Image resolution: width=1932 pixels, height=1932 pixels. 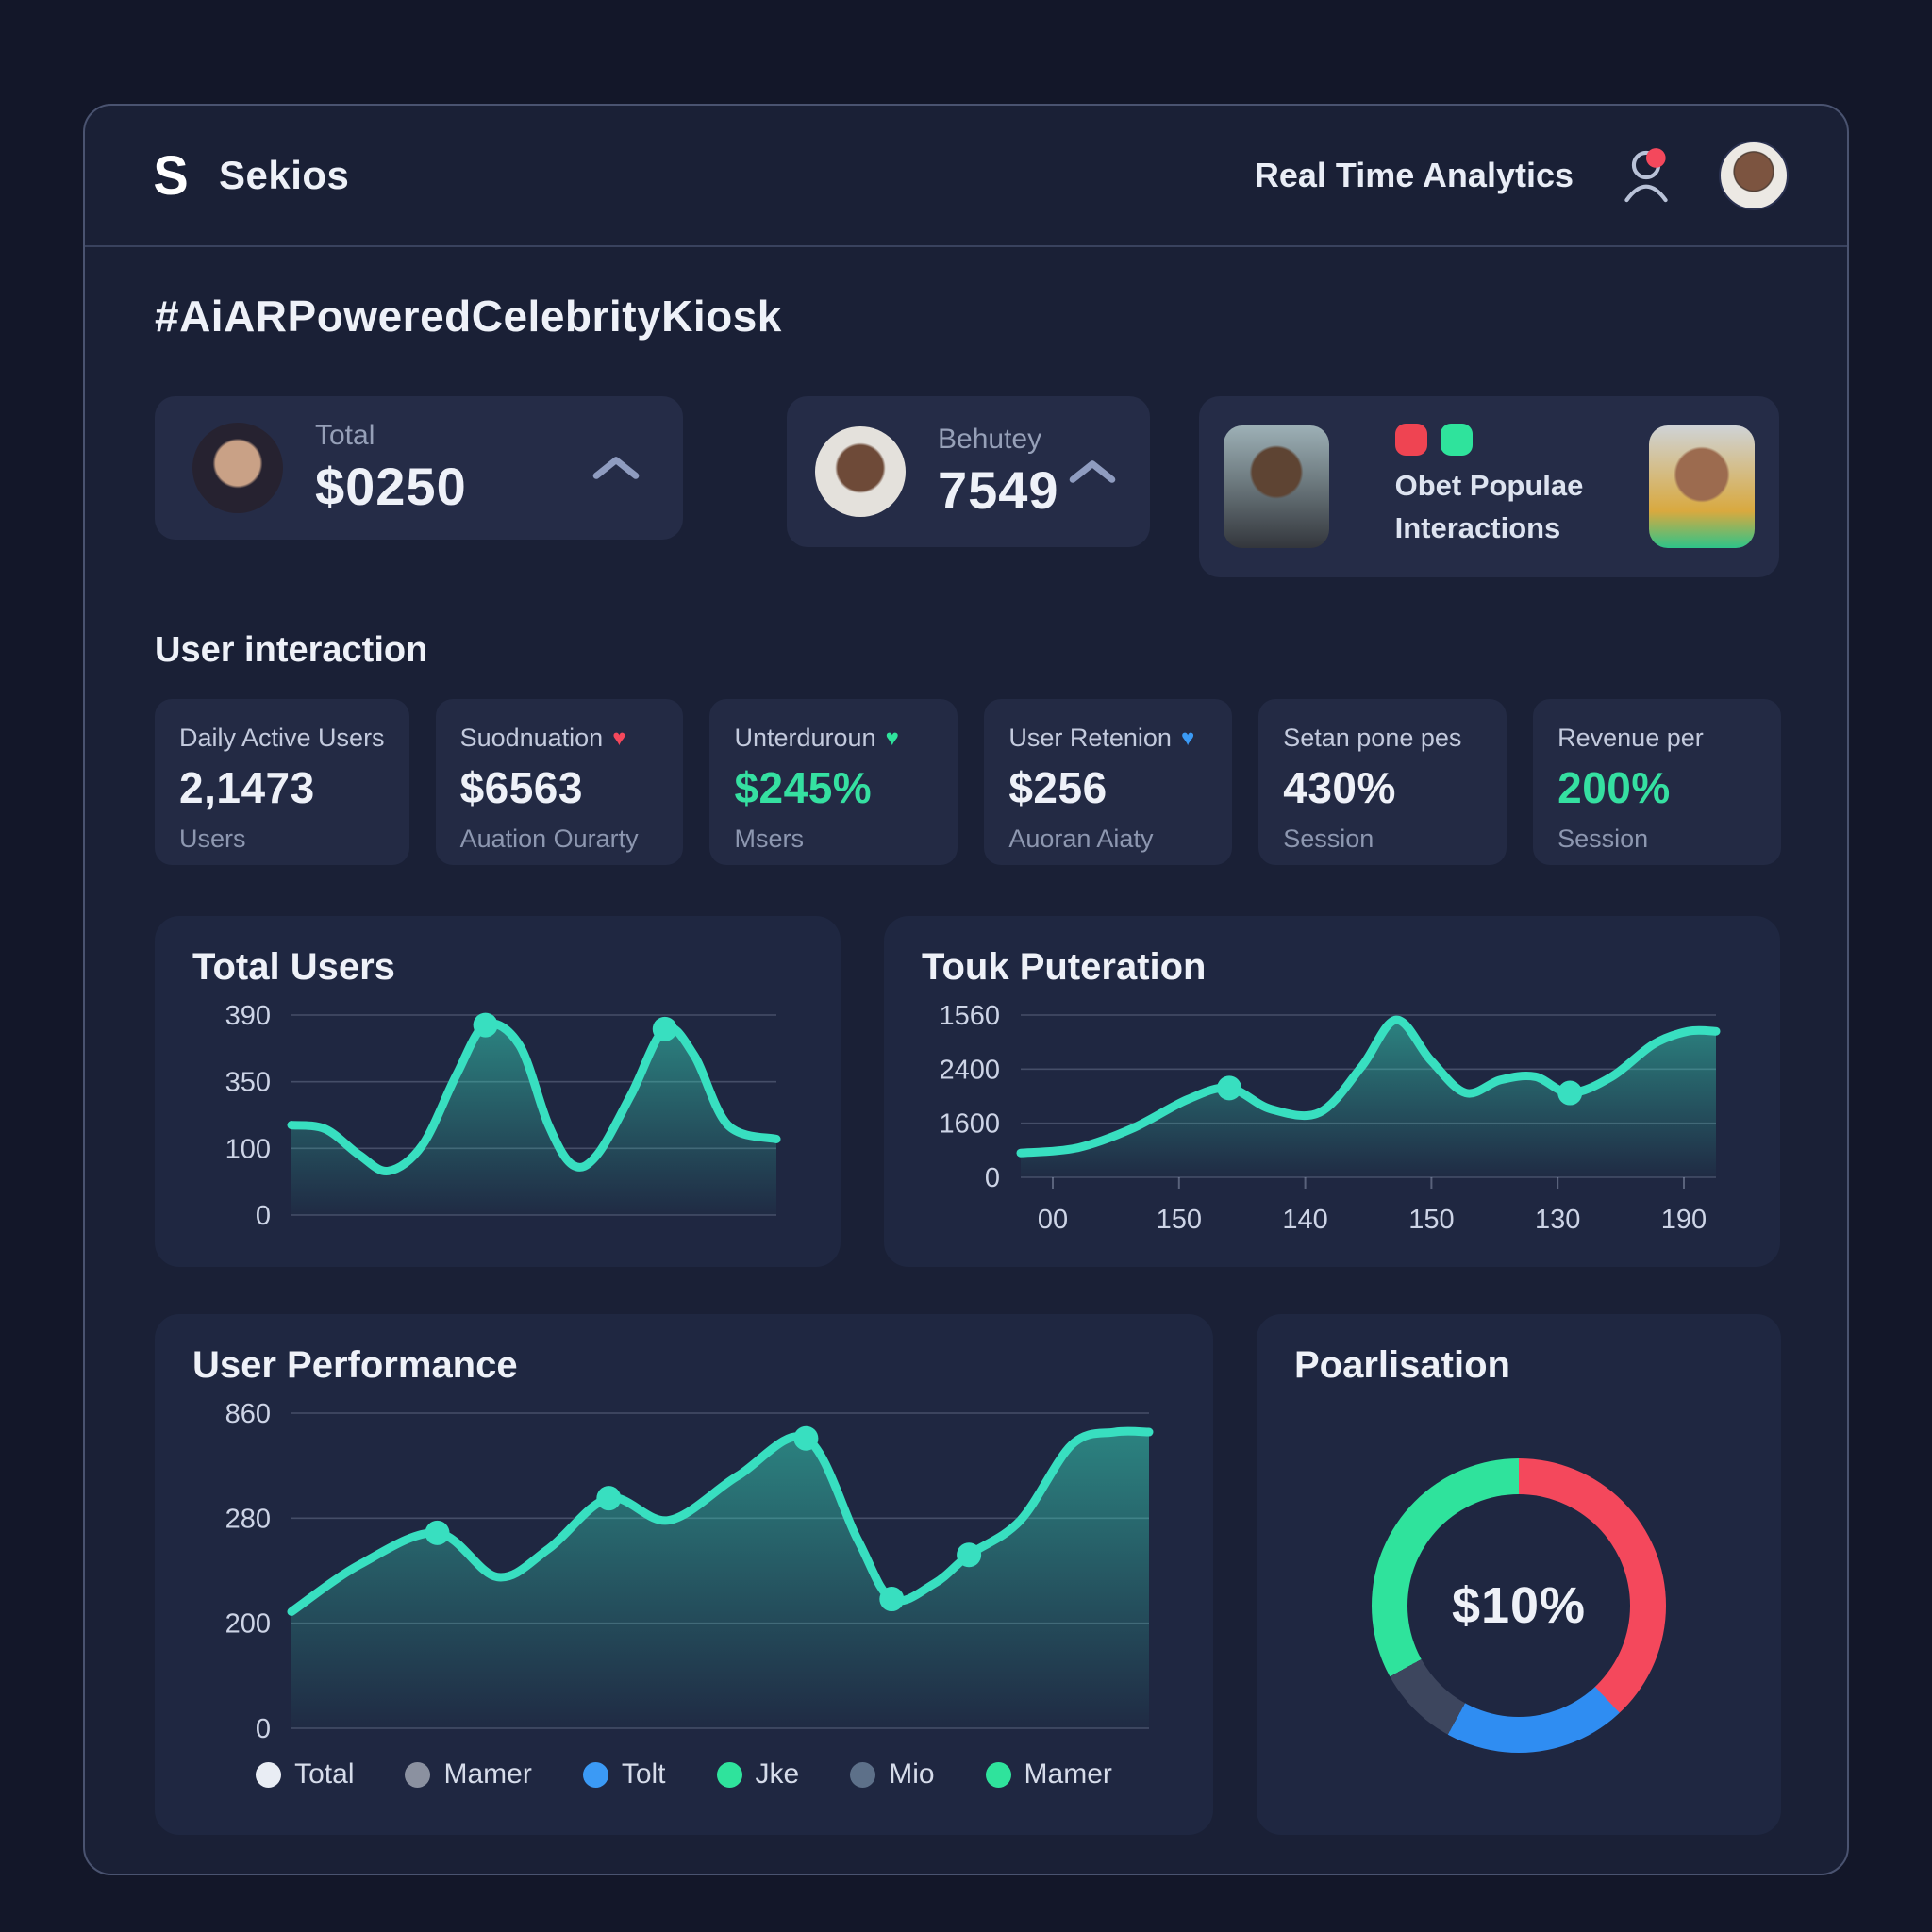 I want to click on chart-title: Touk Puteration, so click(x=1064, y=967).